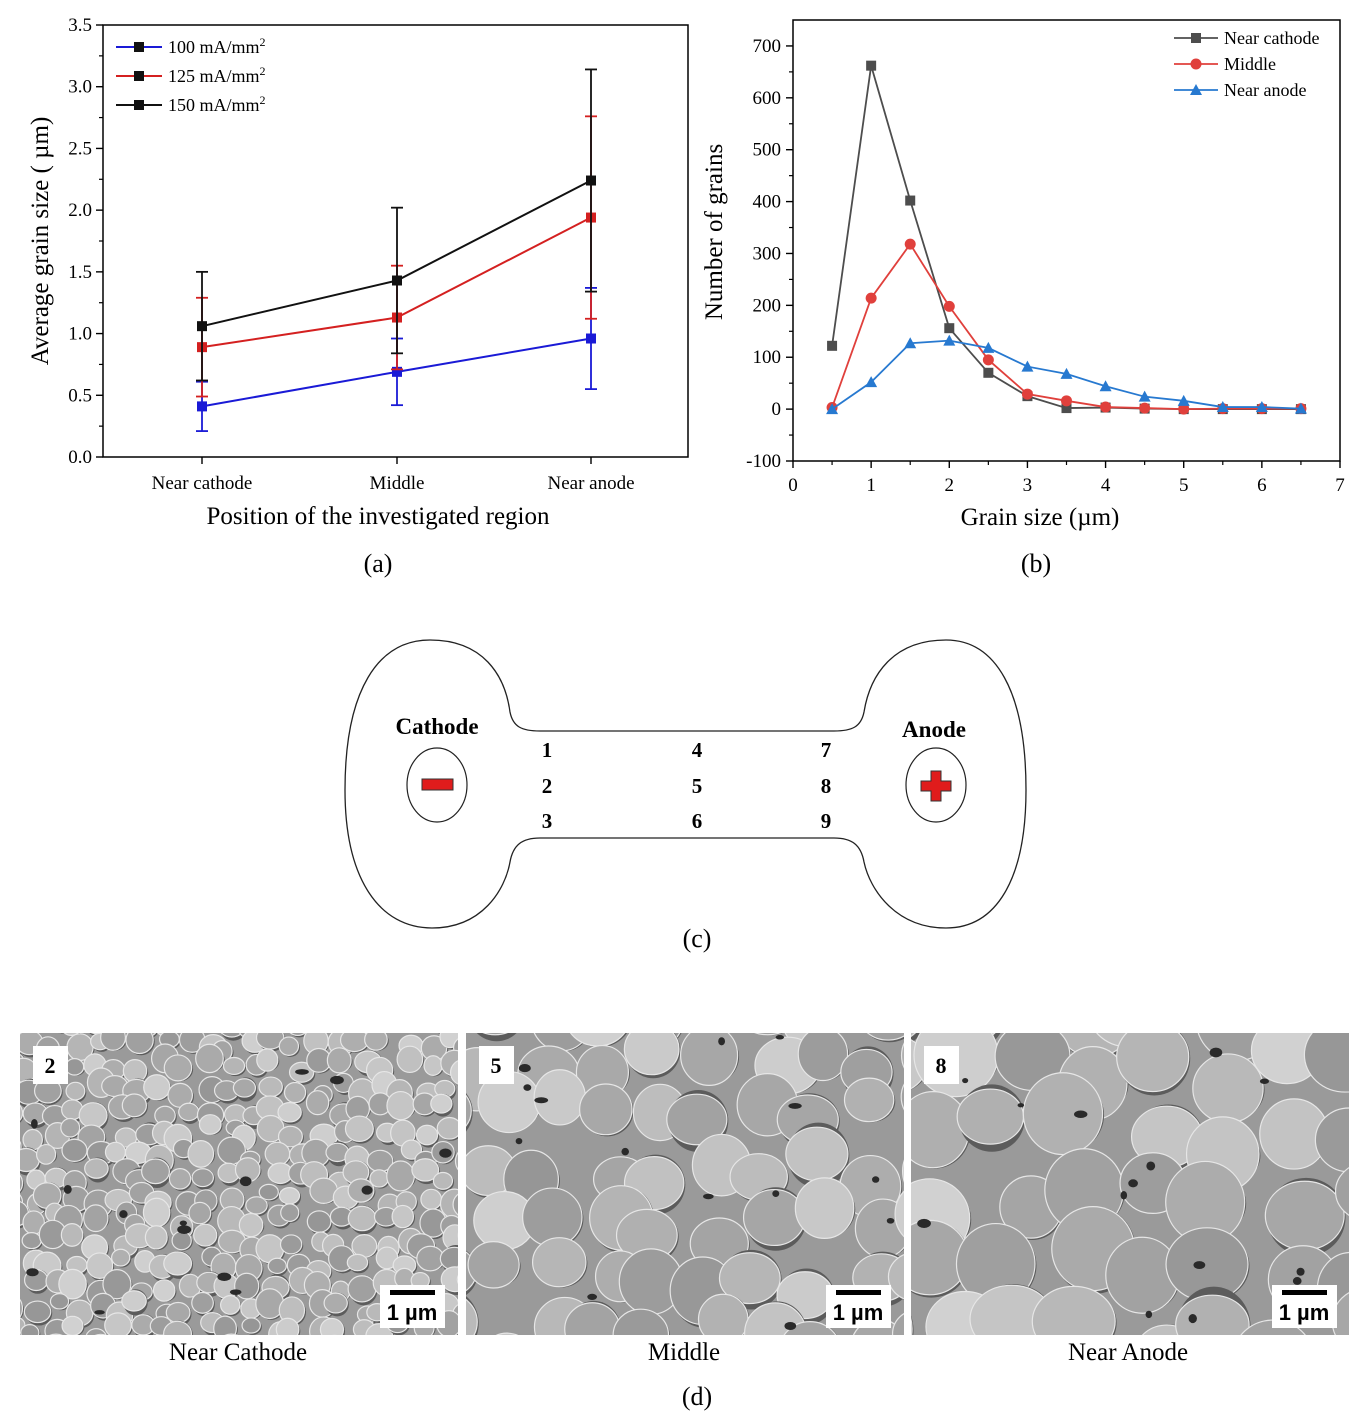 This screenshot has height=1426, width=1363. I want to click on x-tick-label: 5, so click(1184, 485).